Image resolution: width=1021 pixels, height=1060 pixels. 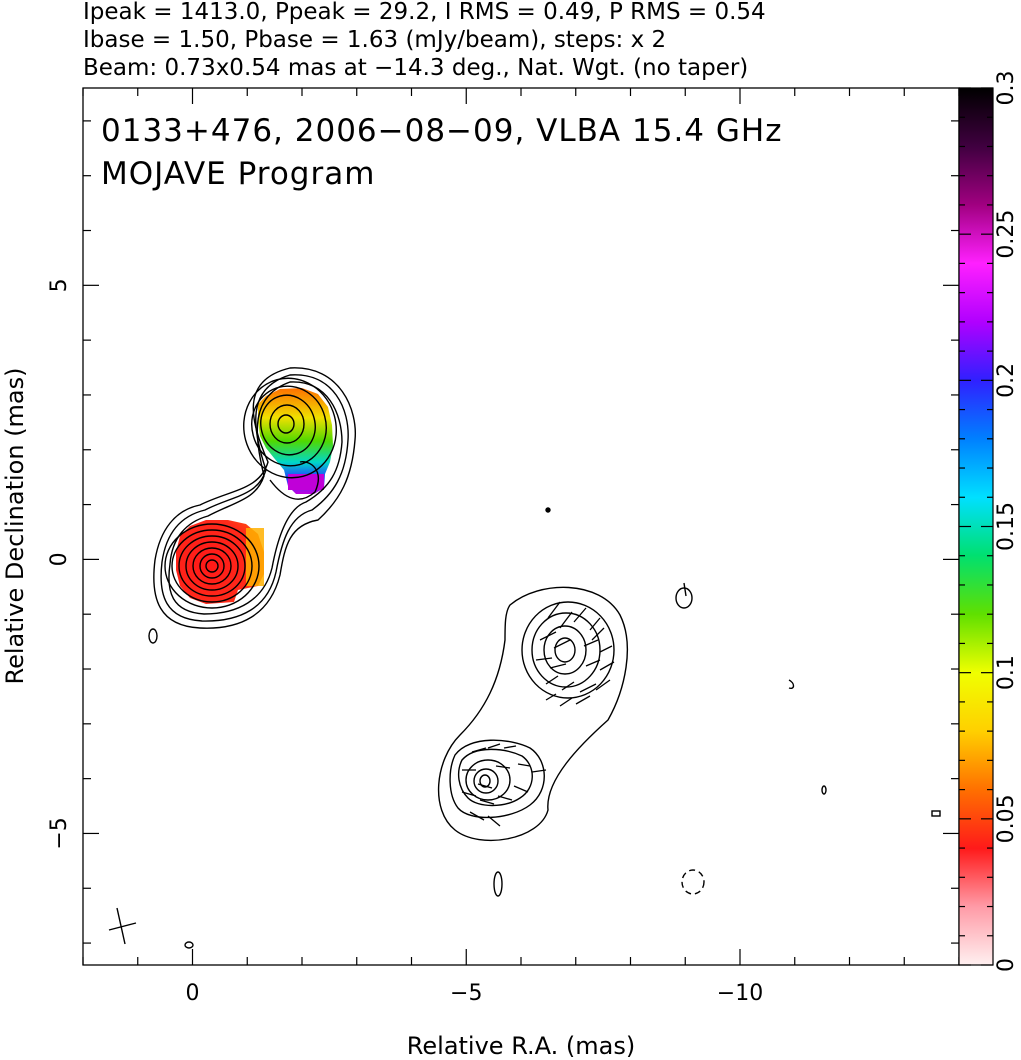 What do you see at coordinates (59, 285) in the screenshot?
I see `y-tick-label: 5` at bounding box center [59, 285].